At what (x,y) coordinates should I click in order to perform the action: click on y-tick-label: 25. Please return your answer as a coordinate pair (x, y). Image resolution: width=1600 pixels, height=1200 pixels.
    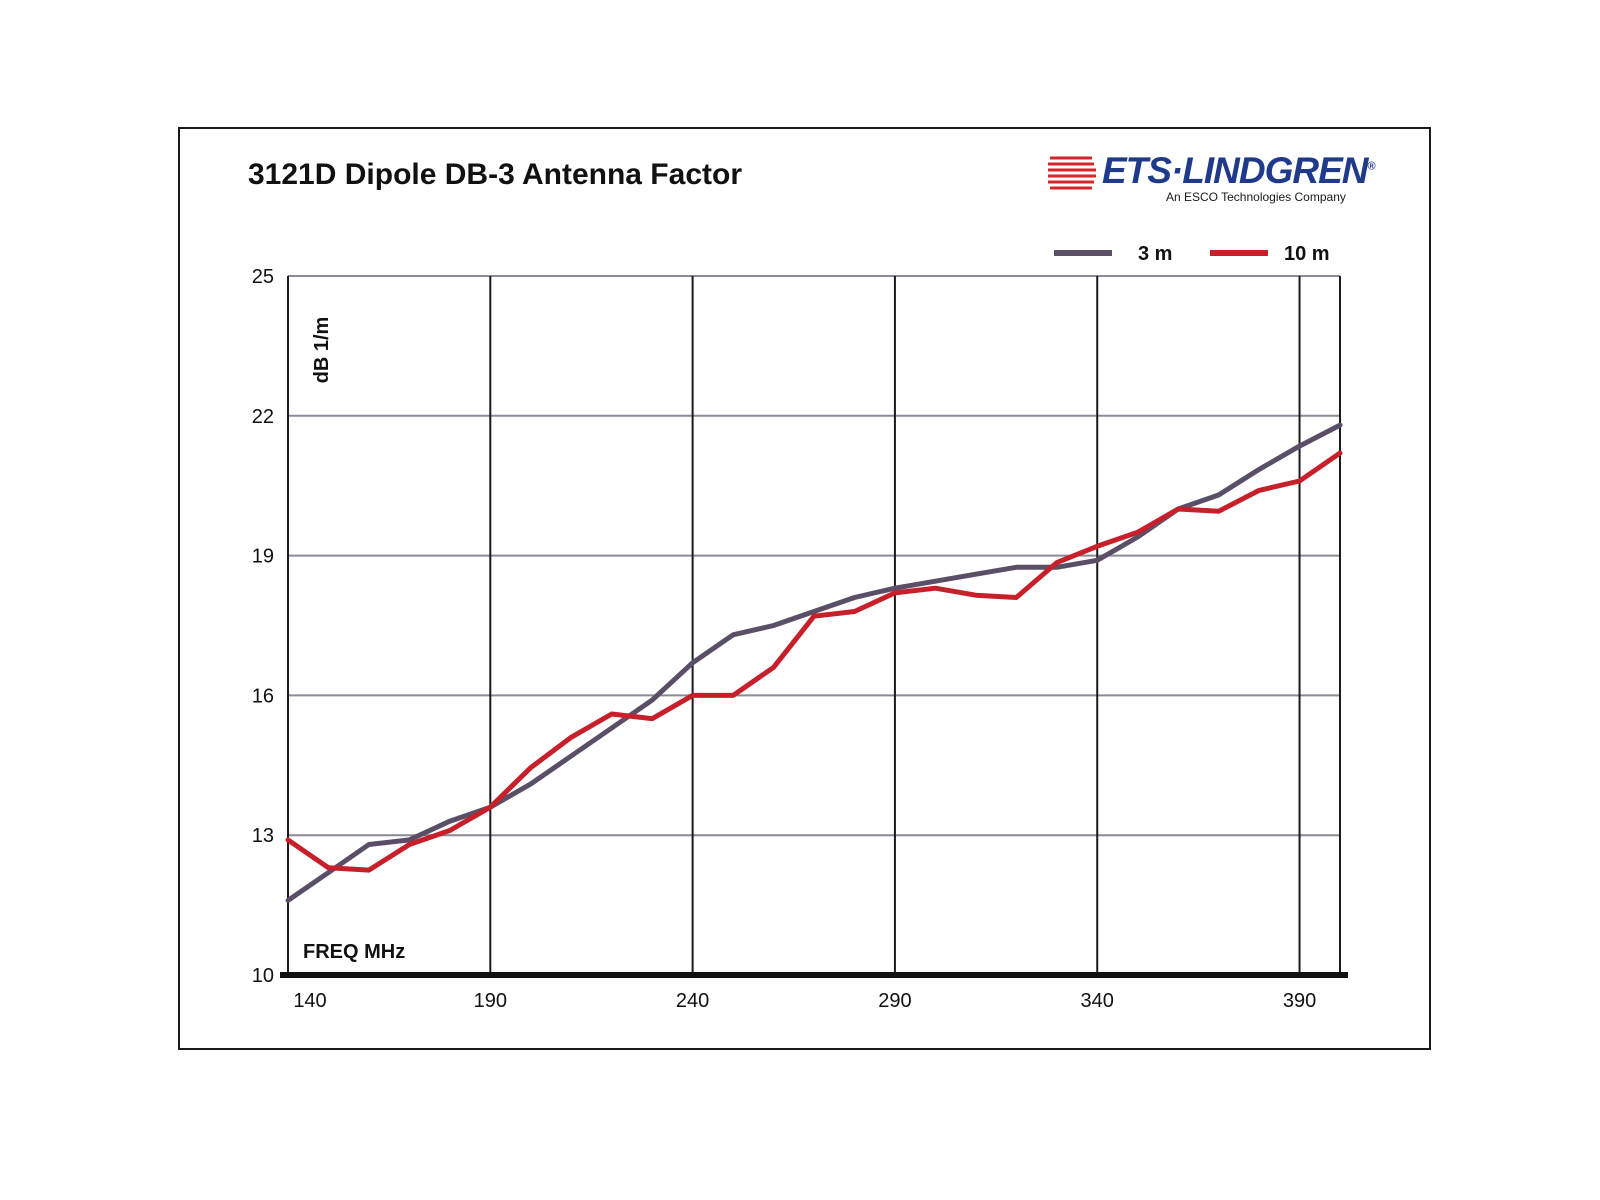
    Looking at the image, I should click on (263, 277).